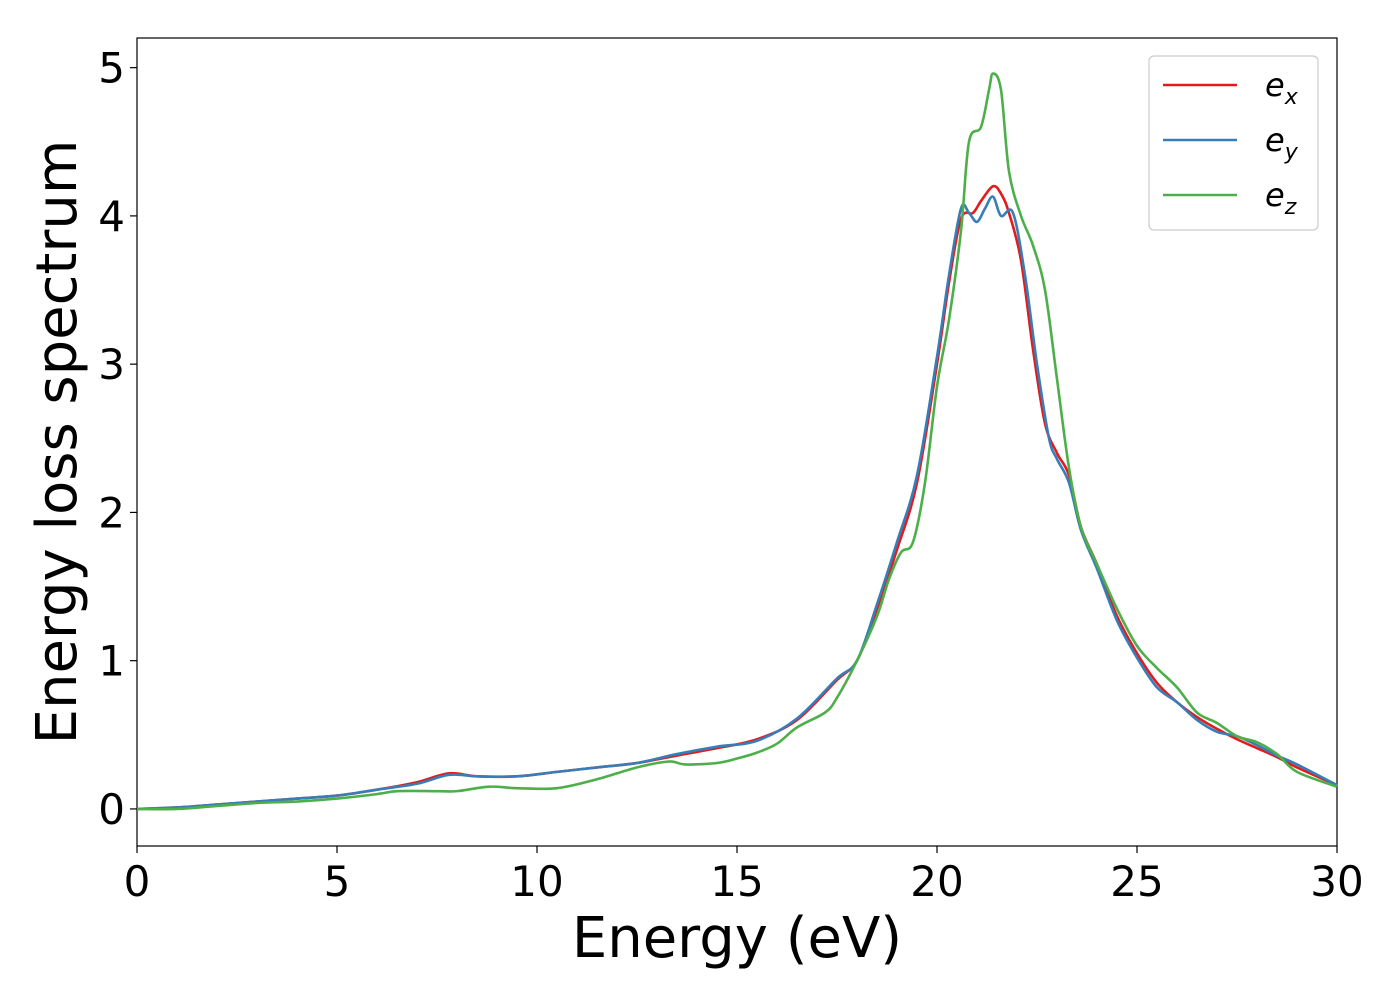 The width and height of the screenshot is (1400, 1000). I want to click on y-tick-label: 1, so click(111, 661).